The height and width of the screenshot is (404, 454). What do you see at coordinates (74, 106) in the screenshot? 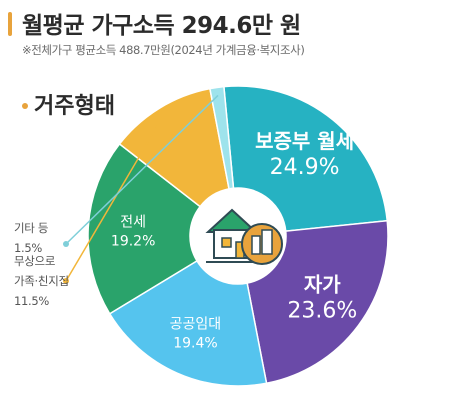
I see `section-title: 거주형태` at bounding box center [74, 106].